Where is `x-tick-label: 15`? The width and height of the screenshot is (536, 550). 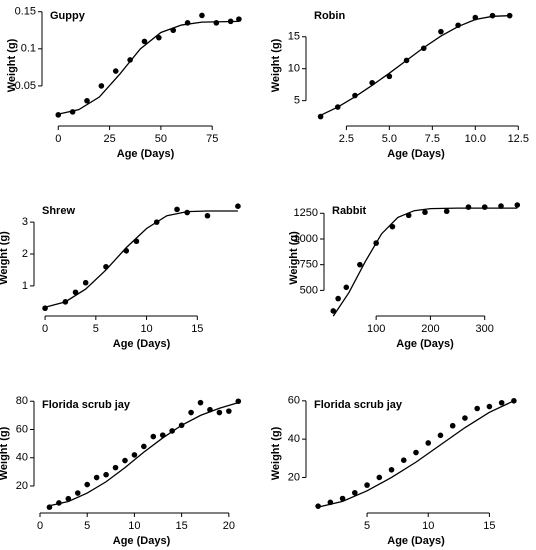 x-tick-label: 15 is located at coordinates (489, 526).